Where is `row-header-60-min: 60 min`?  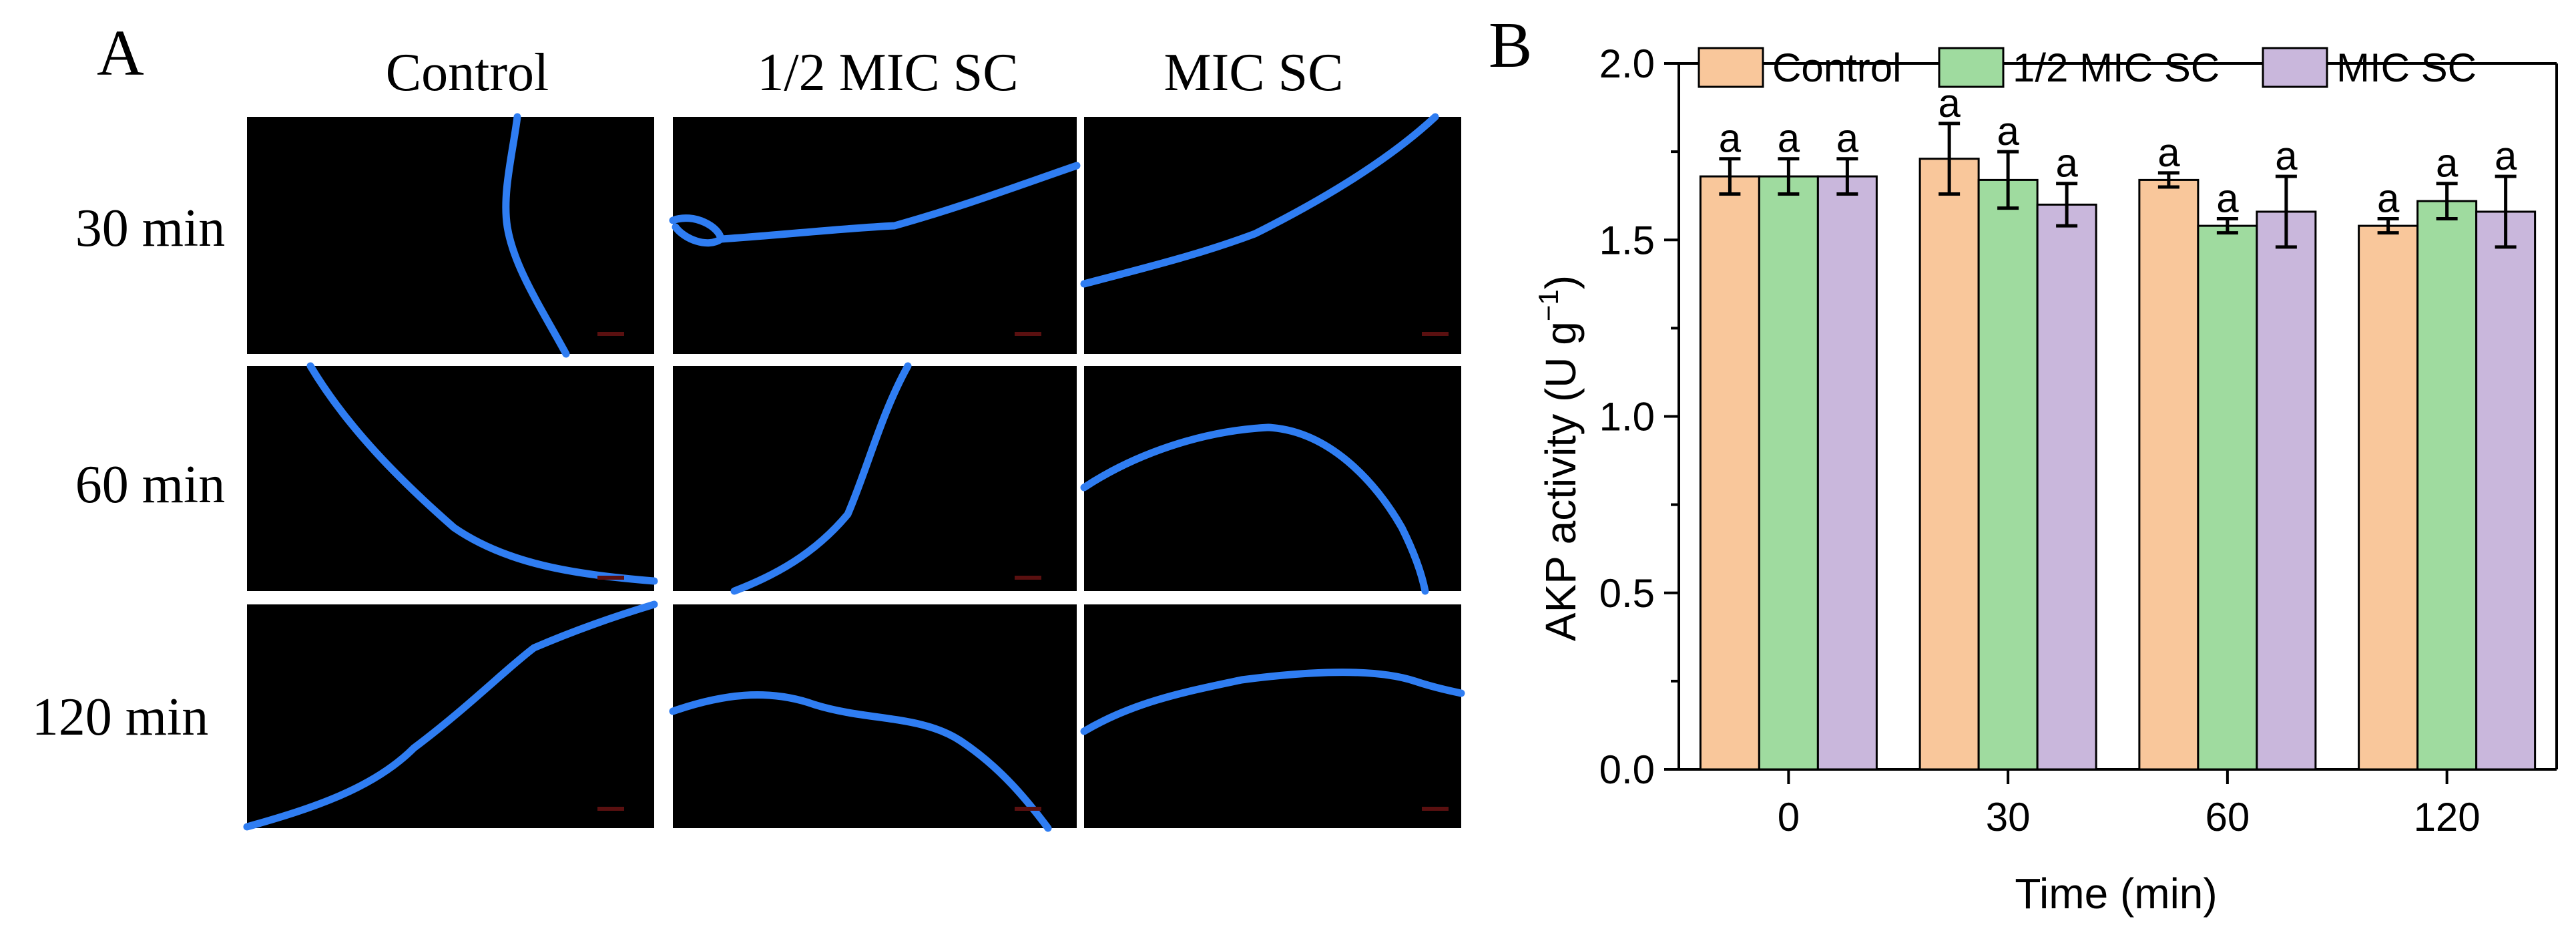
row-header-60-min: 60 min is located at coordinates (150, 484).